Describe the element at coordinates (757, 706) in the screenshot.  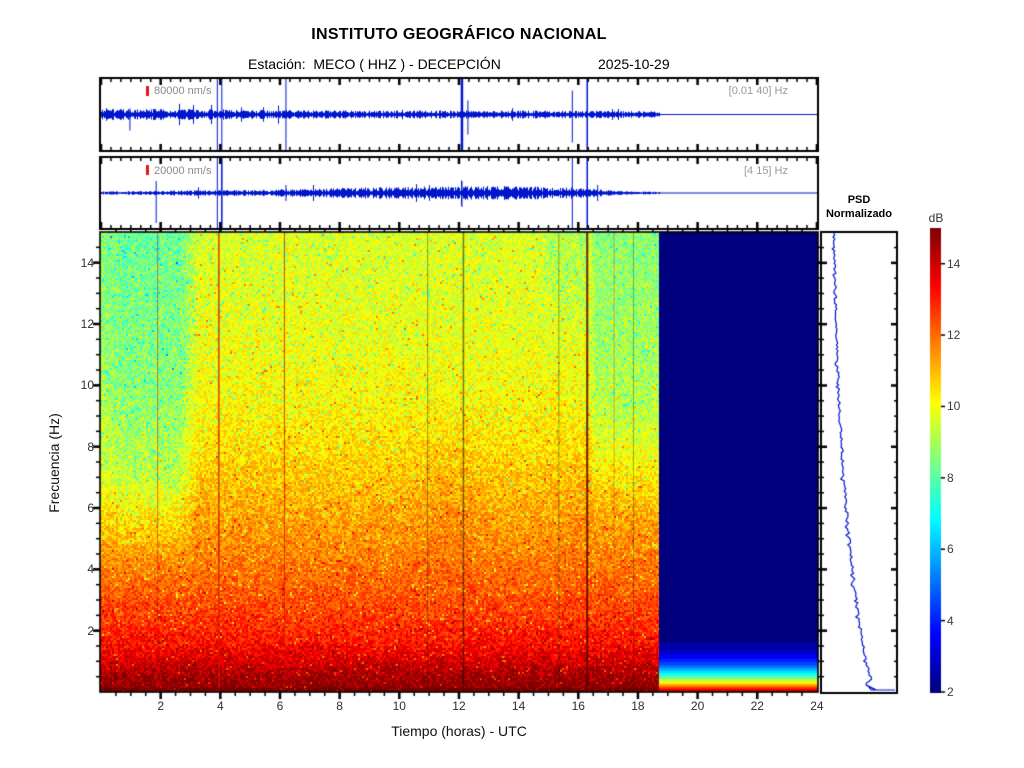
I see `x-tick-label: 22` at that location.